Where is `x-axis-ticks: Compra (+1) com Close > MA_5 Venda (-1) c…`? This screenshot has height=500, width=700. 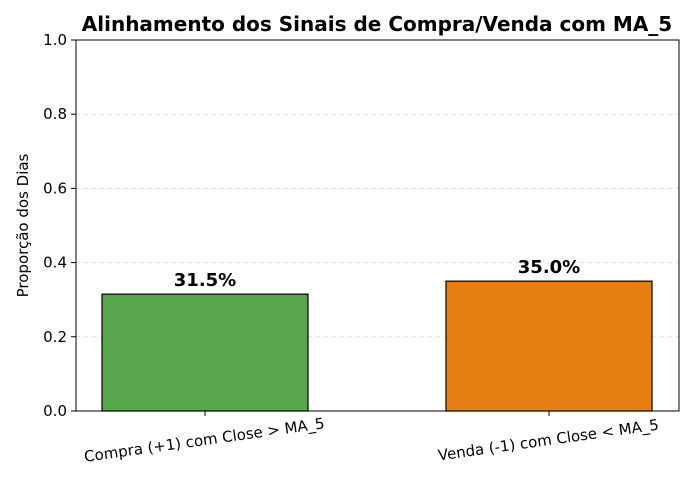 x-axis-ticks: Compra (+1) com Close > MA_5 Venda (-1) c… is located at coordinates (371, 439).